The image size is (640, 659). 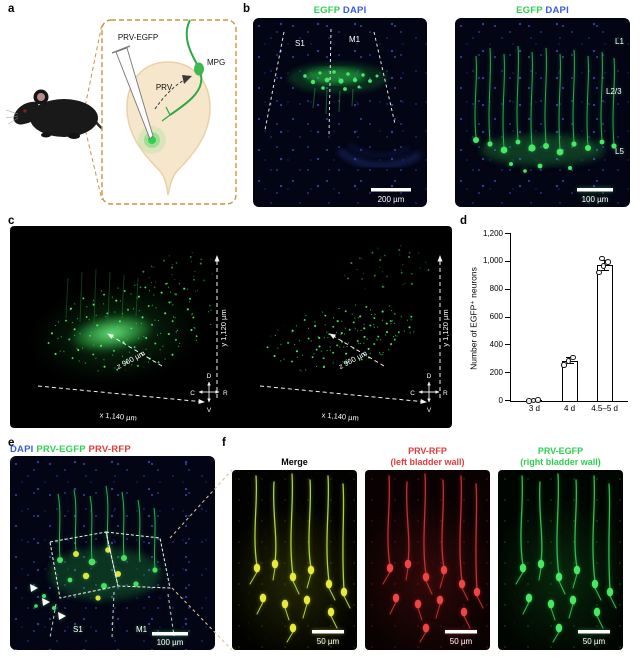 What do you see at coordinates (619, 41) in the screenshot?
I see `layer-1-label: L1` at bounding box center [619, 41].